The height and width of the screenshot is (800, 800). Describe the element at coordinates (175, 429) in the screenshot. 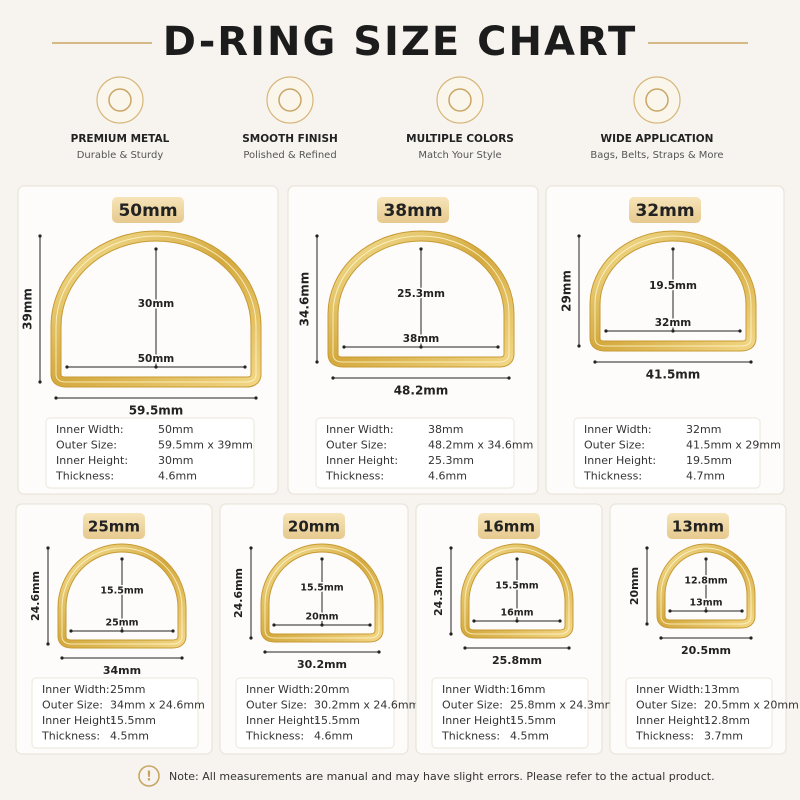

I see `spec-value: 50mm` at that location.